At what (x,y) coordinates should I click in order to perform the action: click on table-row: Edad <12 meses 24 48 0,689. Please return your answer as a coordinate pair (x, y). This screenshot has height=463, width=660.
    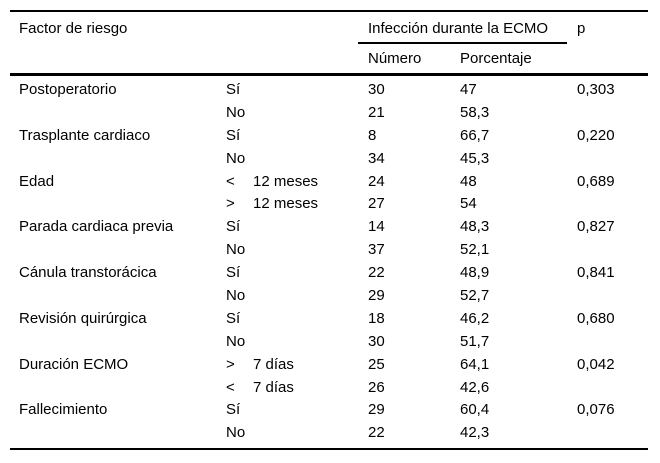
    Looking at the image, I should click on (329, 181).